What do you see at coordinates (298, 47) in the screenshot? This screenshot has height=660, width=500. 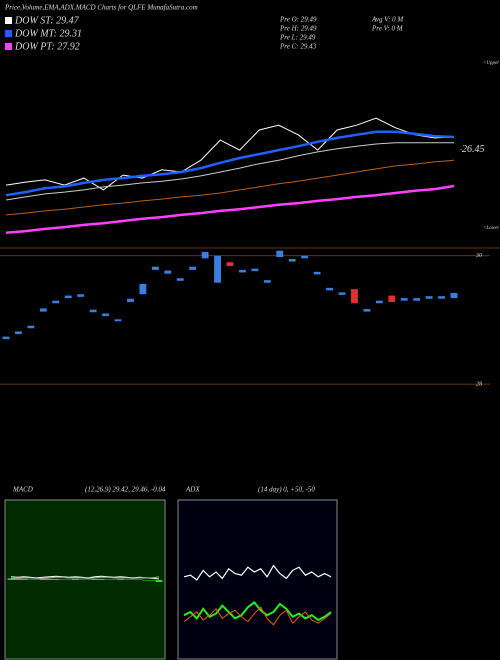 I see `prev-stat: Pre C: 29.43` at bounding box center [298, 47].